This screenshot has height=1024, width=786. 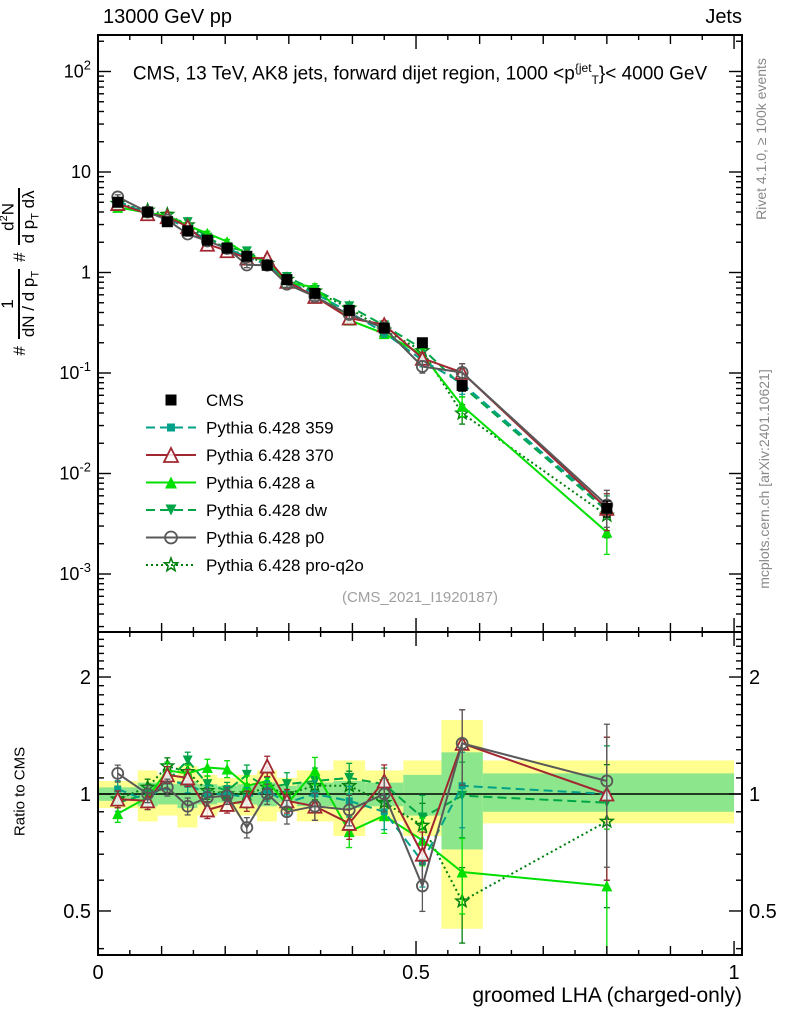 I want to click on legend-item: Pythia 6.428 p0, so click(x=235, y=538).